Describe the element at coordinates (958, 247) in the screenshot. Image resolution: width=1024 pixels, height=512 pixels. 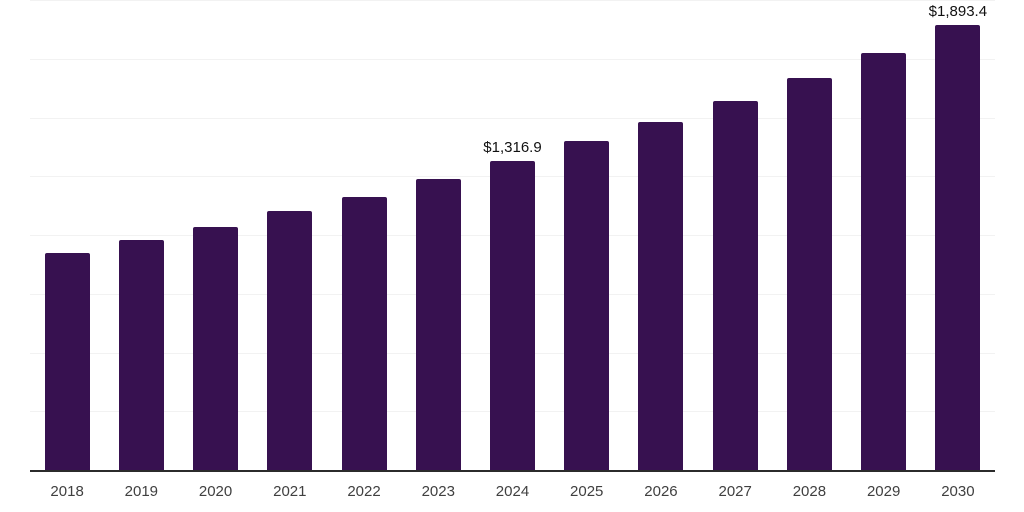
I see `bar-2030` at that location.